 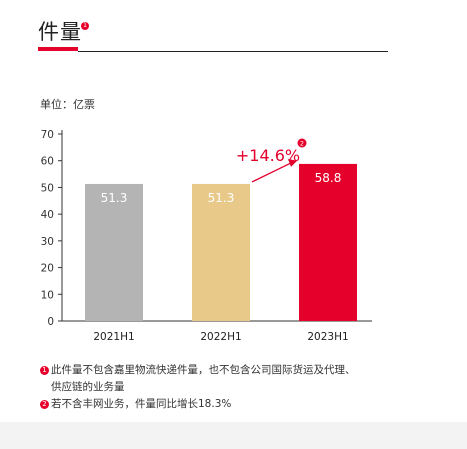 What do you see at coordinates (268, 155) in the screenshot?
I see `growth-annotation: +14.6%` at bounding box center [268, 155].